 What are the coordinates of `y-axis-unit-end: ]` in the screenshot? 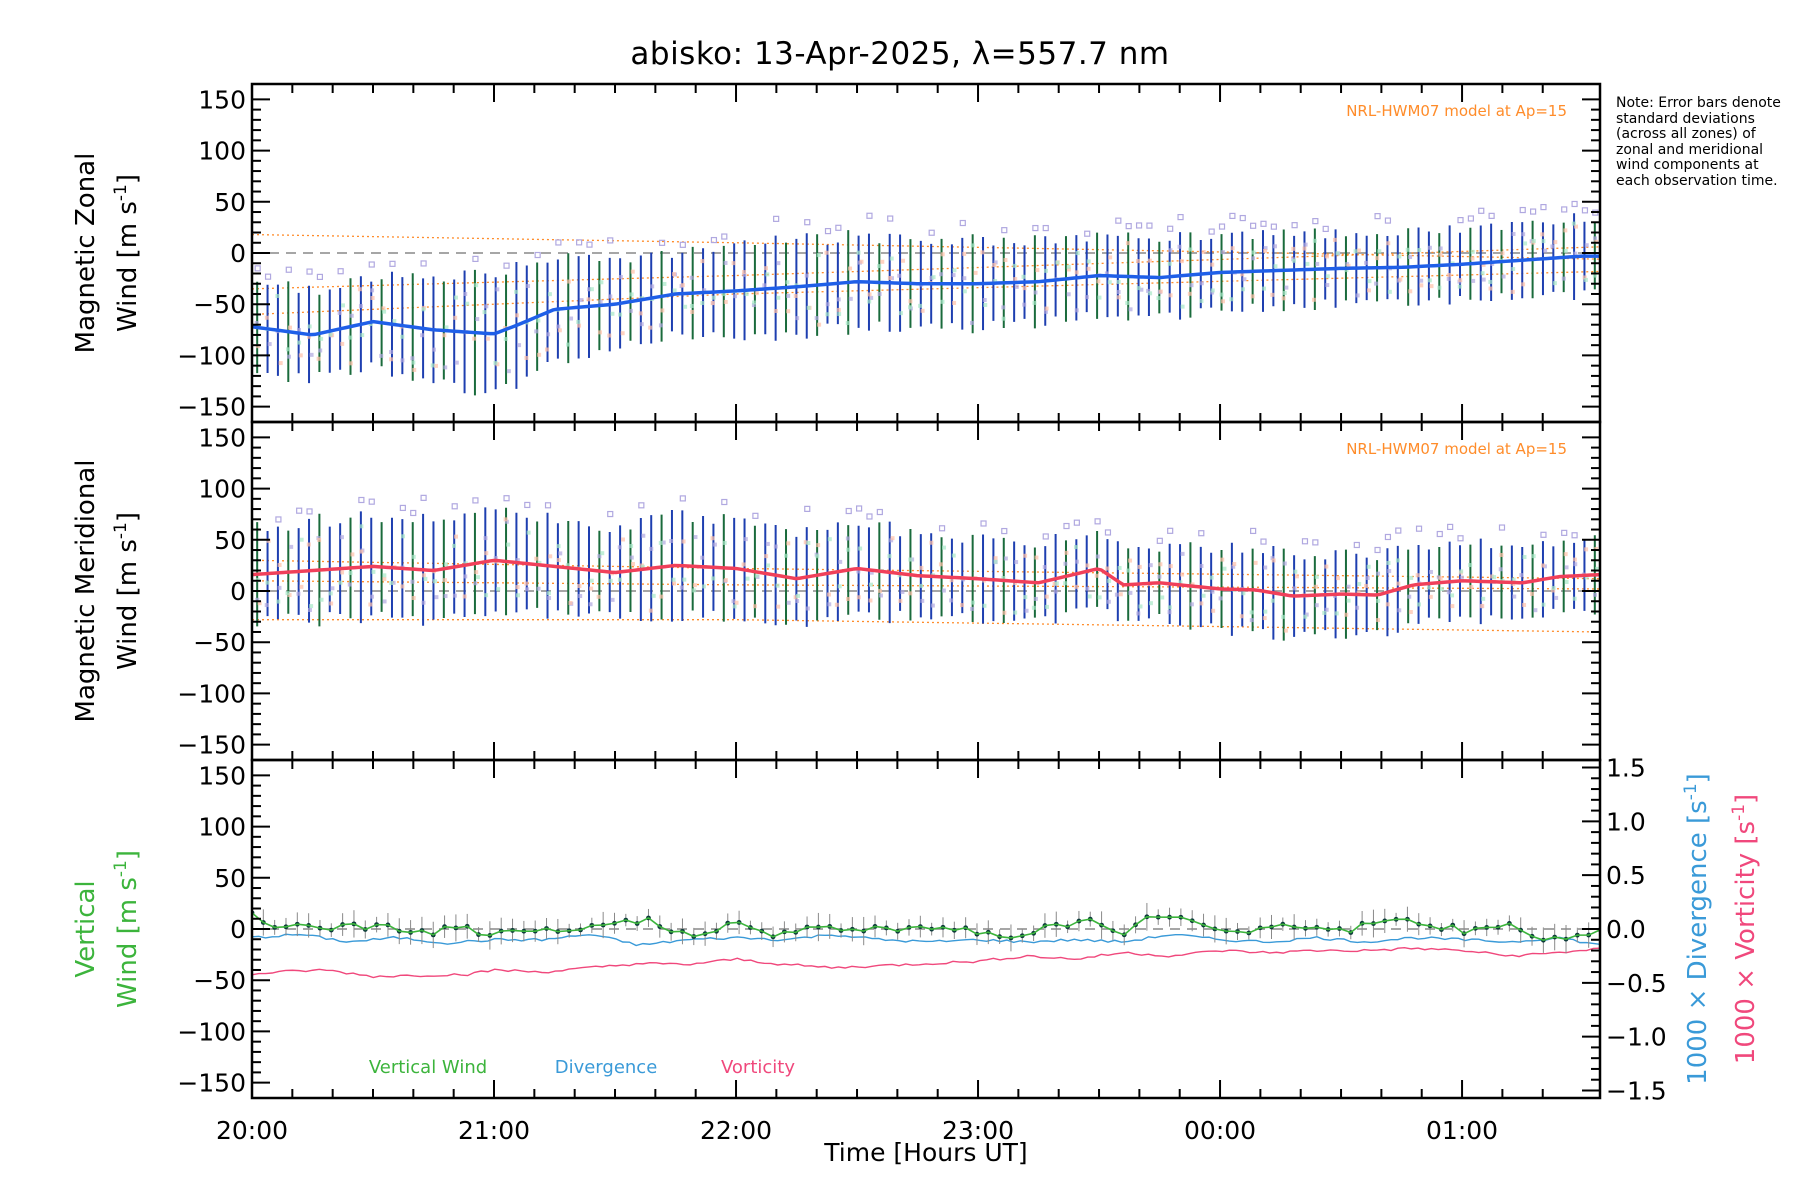 It's located at (128, 517).